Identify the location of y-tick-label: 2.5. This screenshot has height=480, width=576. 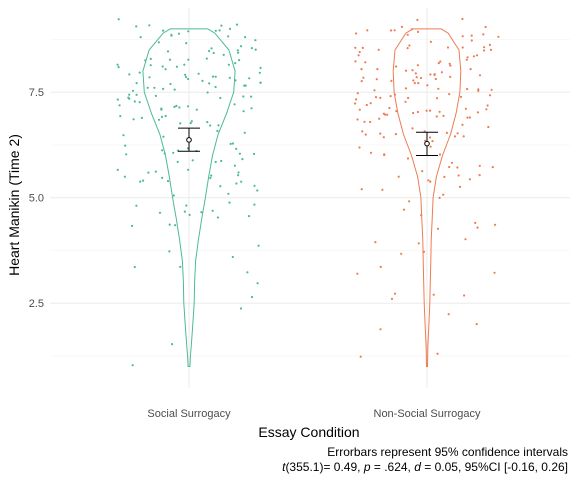
(36, 304).